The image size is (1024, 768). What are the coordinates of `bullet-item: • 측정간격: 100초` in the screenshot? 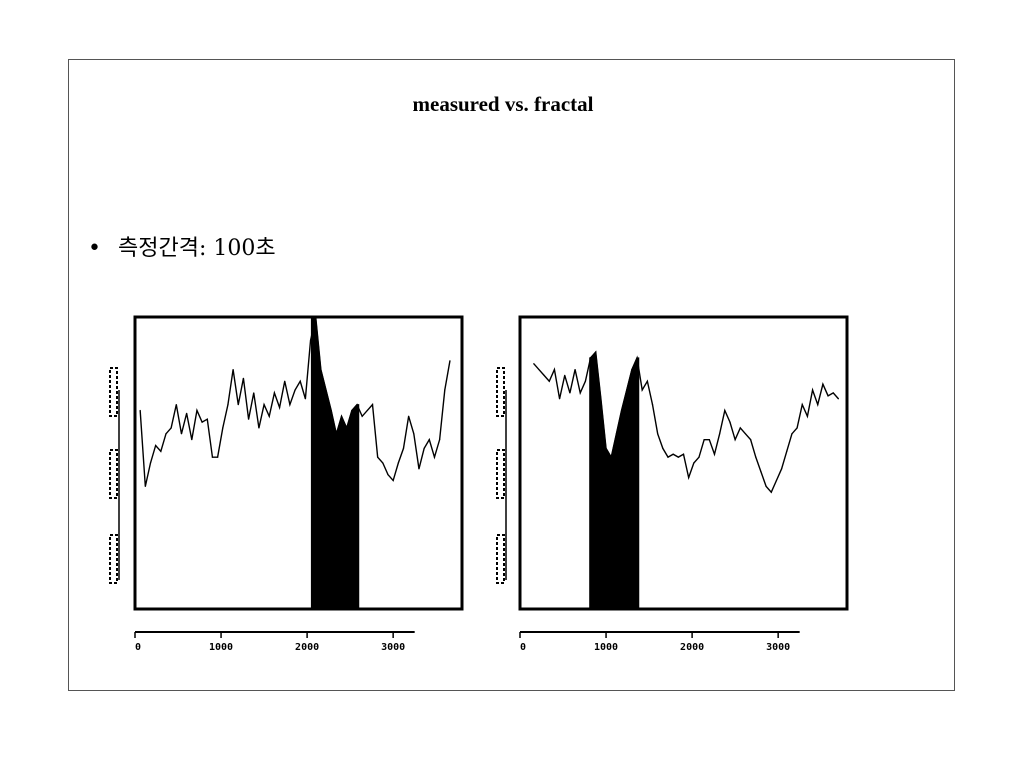 It's located at (182, 246).